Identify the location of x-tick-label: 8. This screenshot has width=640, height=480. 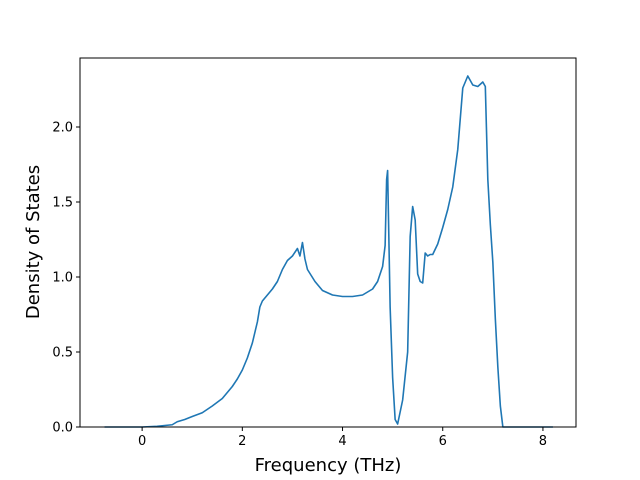
(543, 441).